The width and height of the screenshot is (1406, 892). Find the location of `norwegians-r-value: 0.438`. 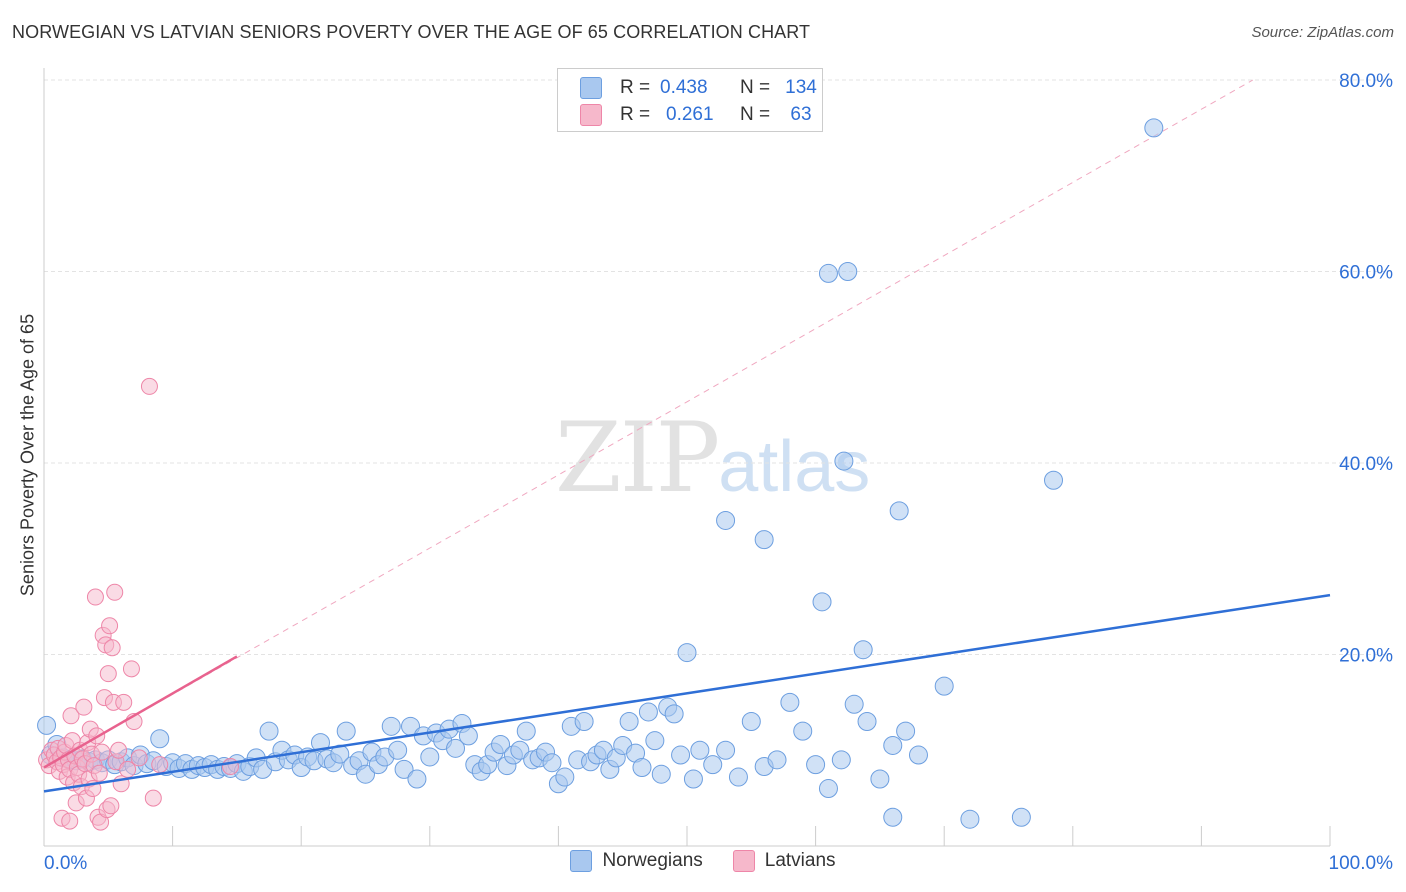

norwegians-r-value: 0.438 is located at coordinates (684, 87).